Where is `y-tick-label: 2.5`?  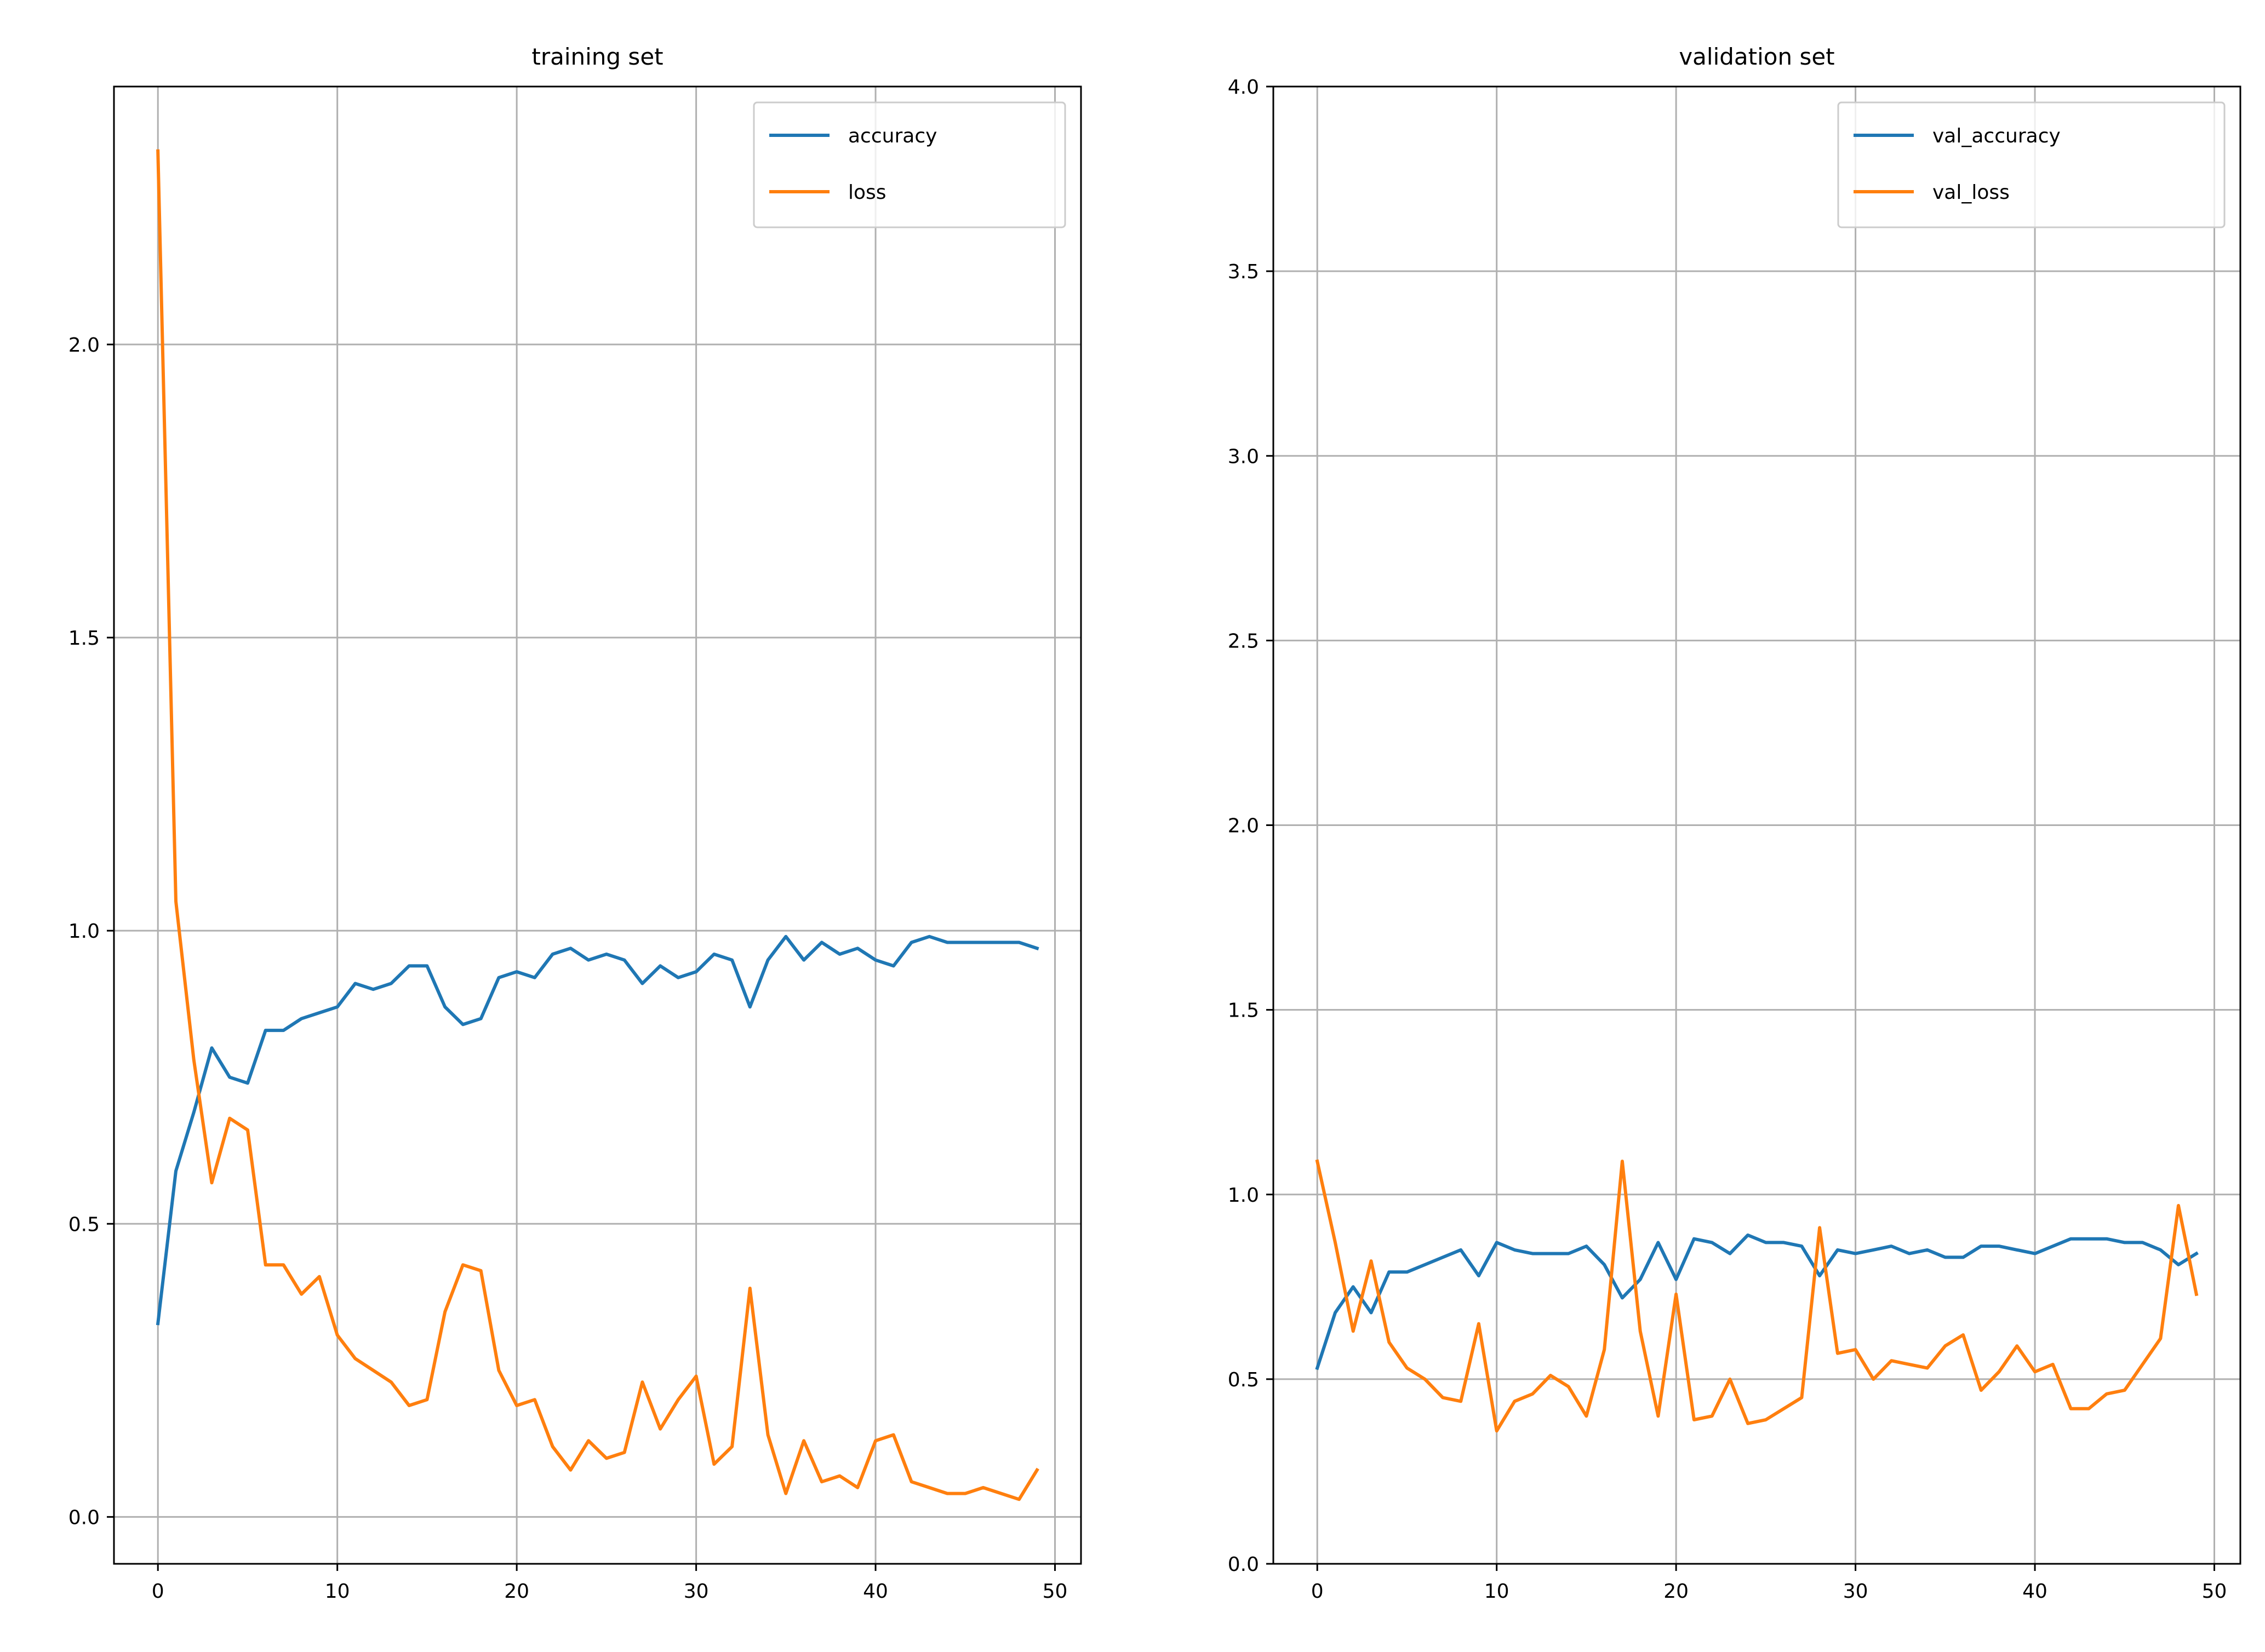 y-tick-label: 2.5 is located at coordinates (1243, 641).